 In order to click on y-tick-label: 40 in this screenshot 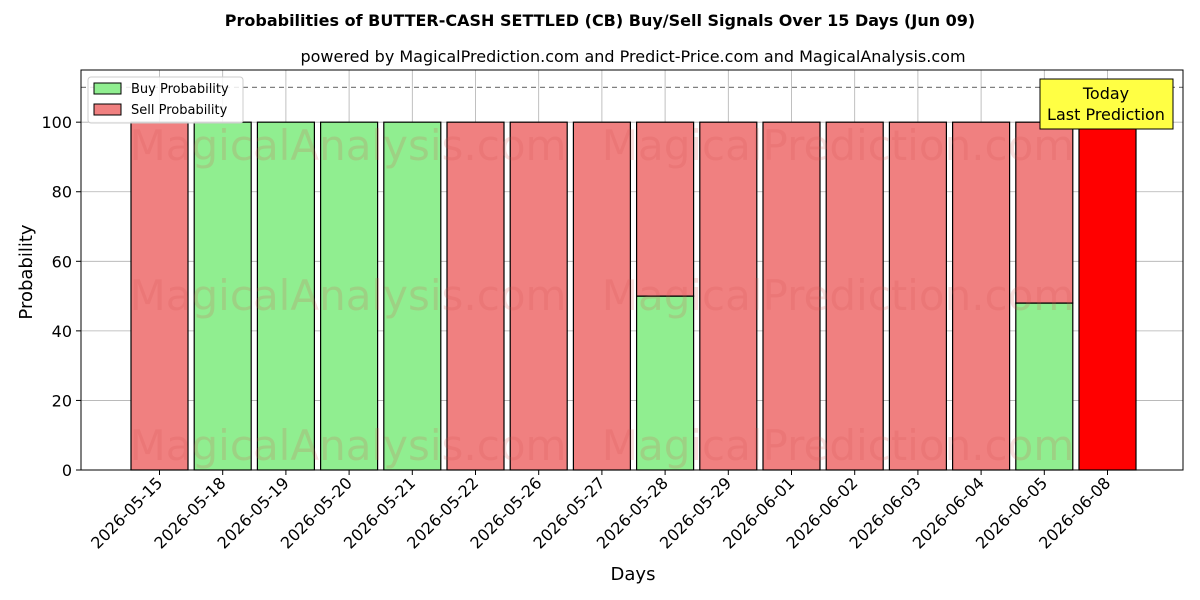, I will do `click(62, 331)`.